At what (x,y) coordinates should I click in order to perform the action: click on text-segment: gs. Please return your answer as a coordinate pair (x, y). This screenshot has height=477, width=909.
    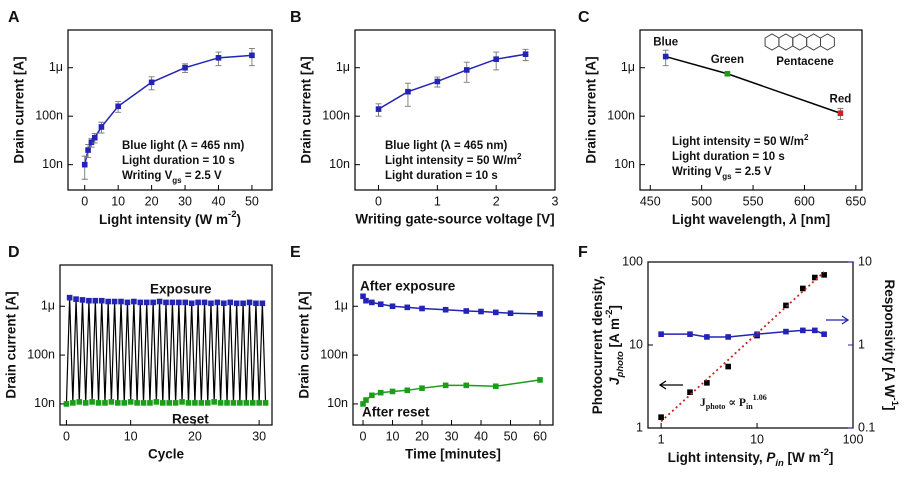
    Looking at the image, I should click on (177, 180).